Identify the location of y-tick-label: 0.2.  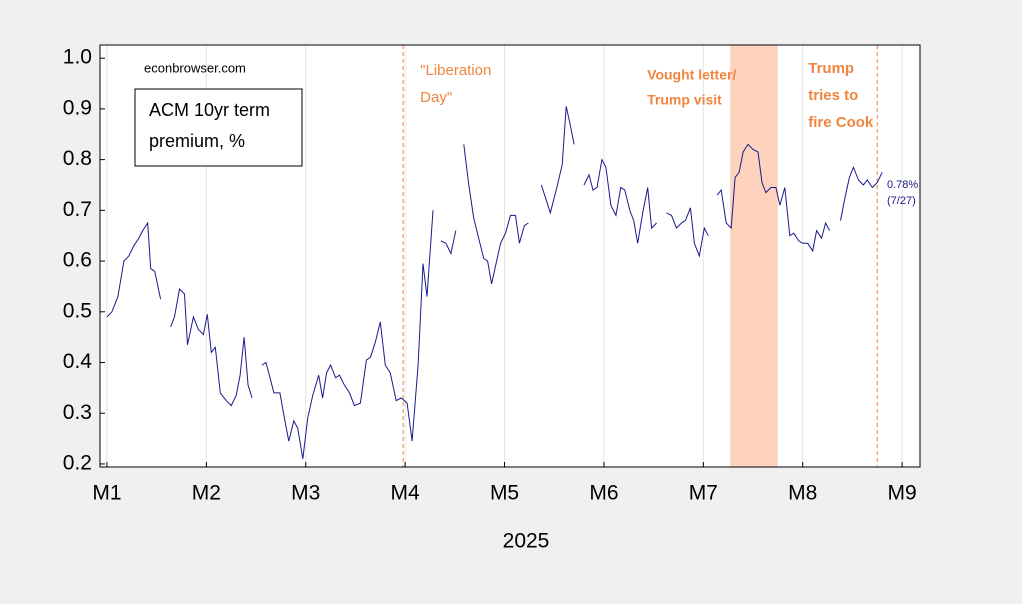
(77, 463).